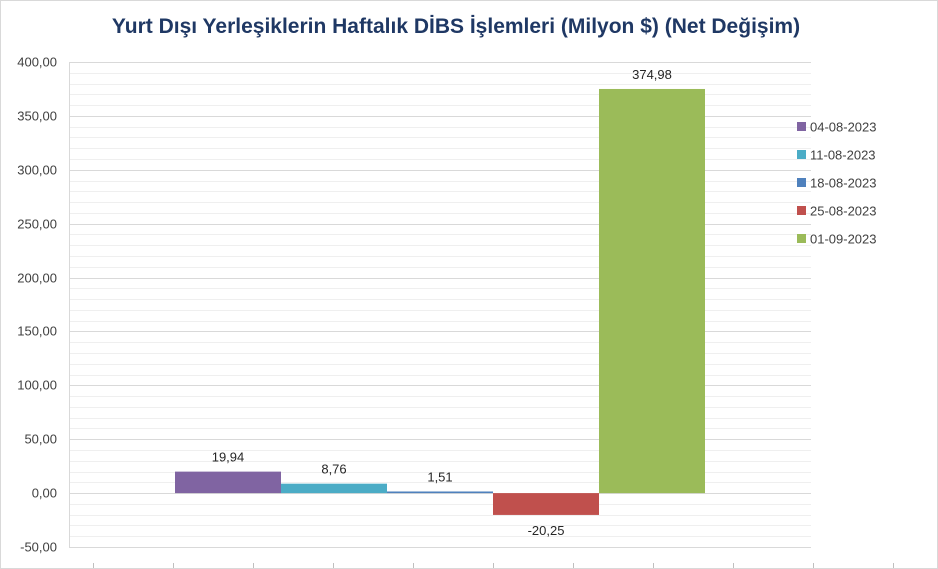 Image resolution: width=938 pixels, height=569 pixels. Describe the element at coordinates (652, 74) in the screenshot. I see `data-label: 374,98` at that location.